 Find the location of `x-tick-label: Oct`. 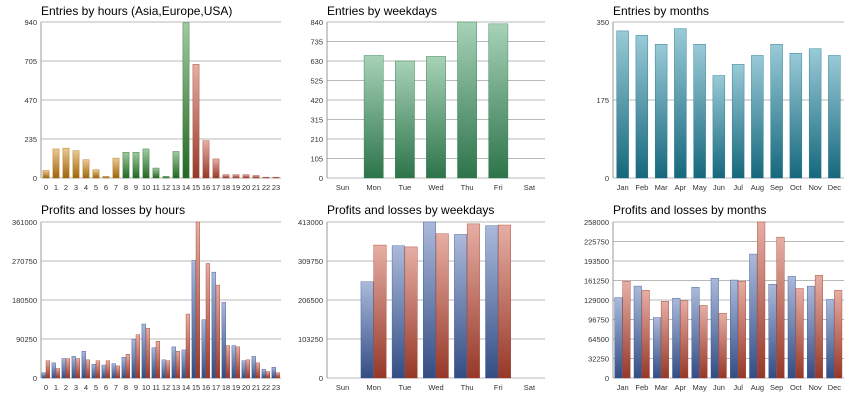

x-tick-label: Oct is located at coordinates (796, 187).